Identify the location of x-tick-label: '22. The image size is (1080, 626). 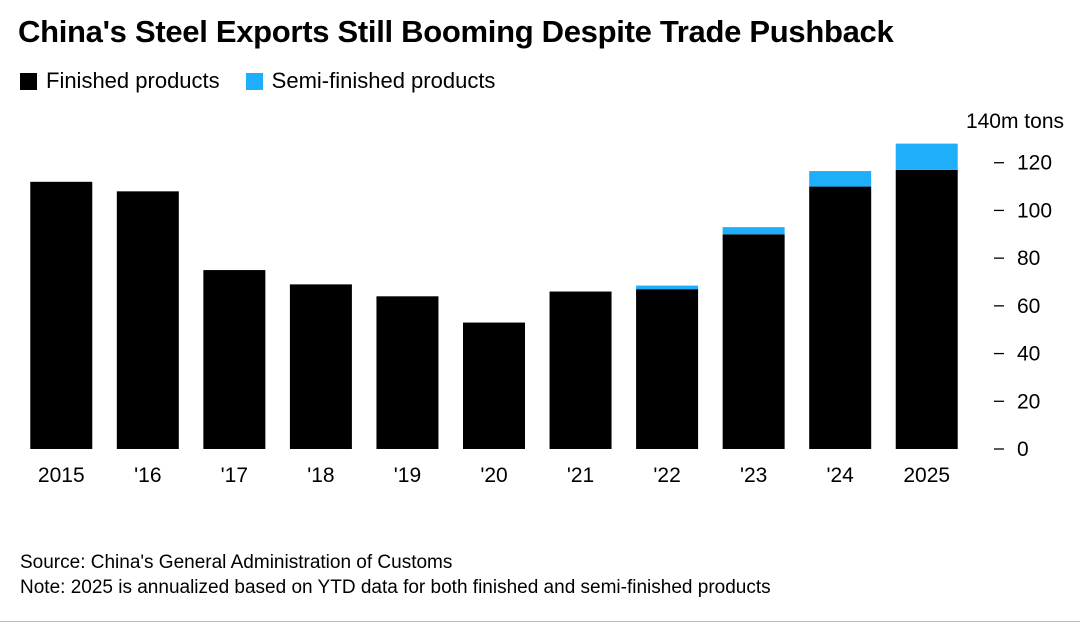
(666, 475).